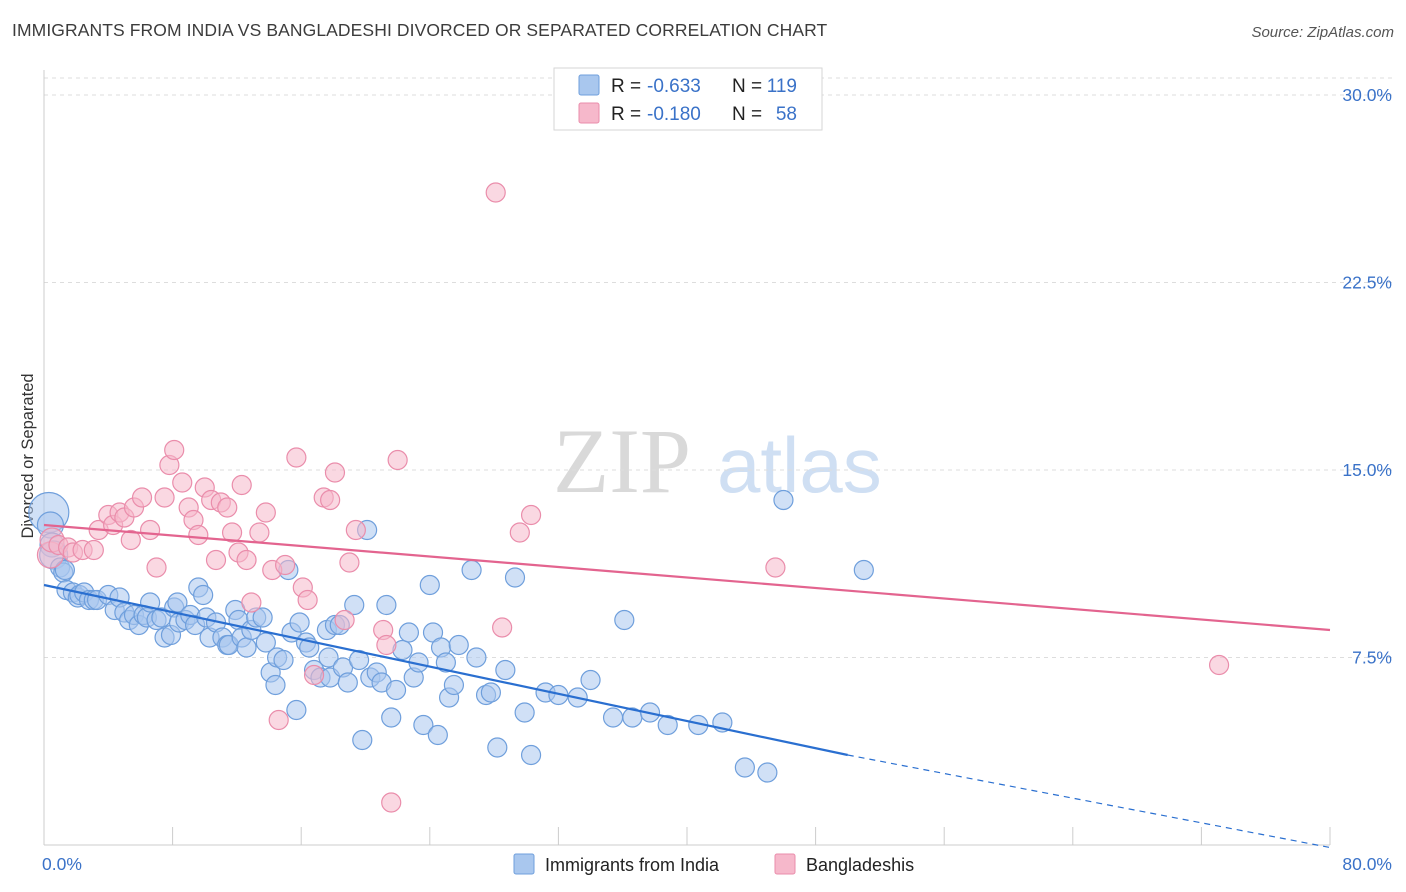 This screenshot has height=892, width=1406. What do you see at coordinates (589, 113) in the screenshot?
I see `legend-swatch-bangladesh` at bounding box center [589, 113].